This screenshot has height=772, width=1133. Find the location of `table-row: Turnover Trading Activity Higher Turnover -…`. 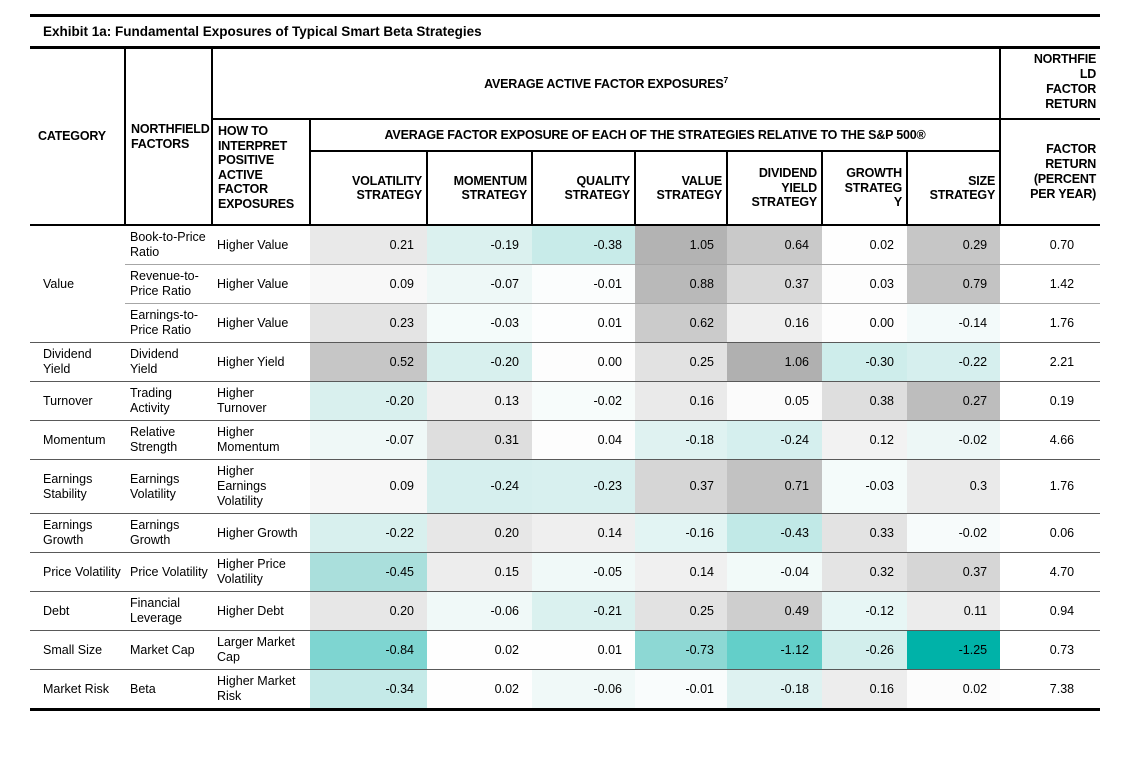

table-row: Turnover Trading Activity Higher Turnover -… is located at coordinates (565, 401).